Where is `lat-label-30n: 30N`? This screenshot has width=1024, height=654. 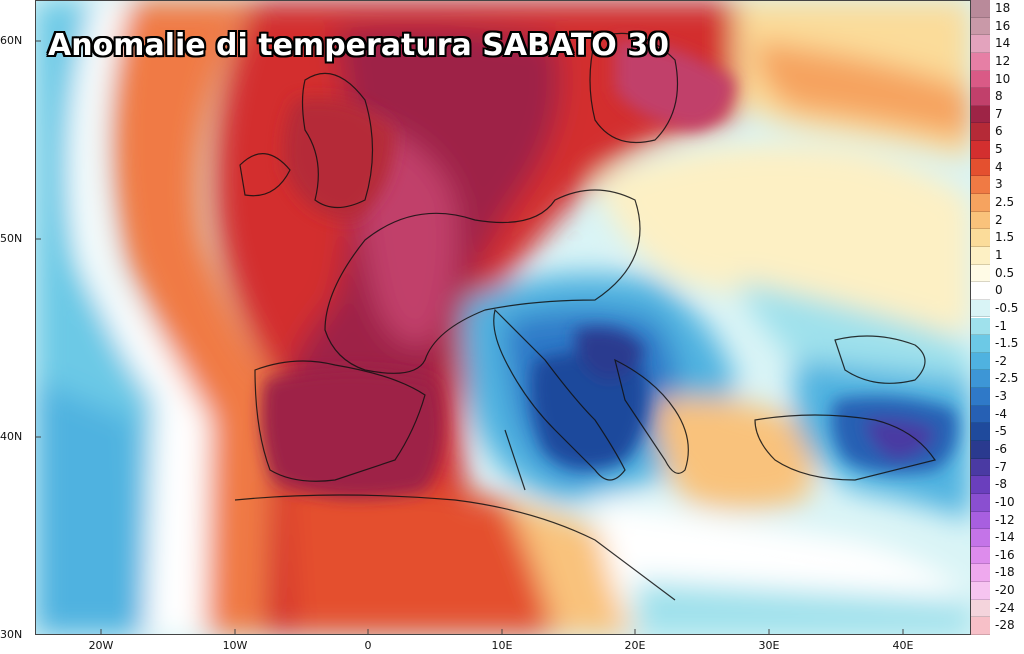
lat-label-30n: 30N is located at coordinates (11, 634).